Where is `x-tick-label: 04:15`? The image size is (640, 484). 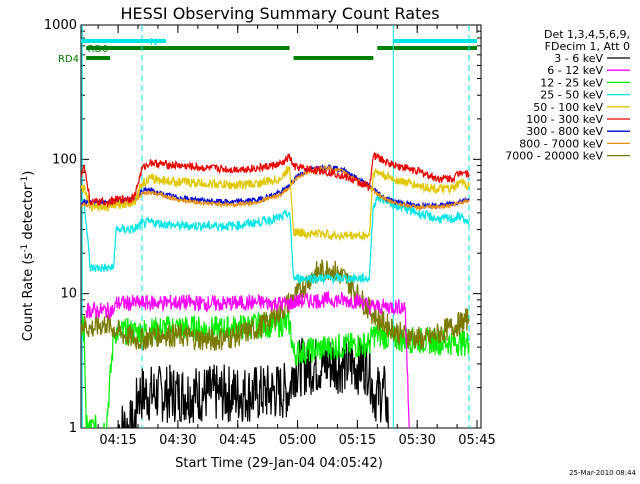
x-tick-label: 04:15 is located at coordinates (117, 440).